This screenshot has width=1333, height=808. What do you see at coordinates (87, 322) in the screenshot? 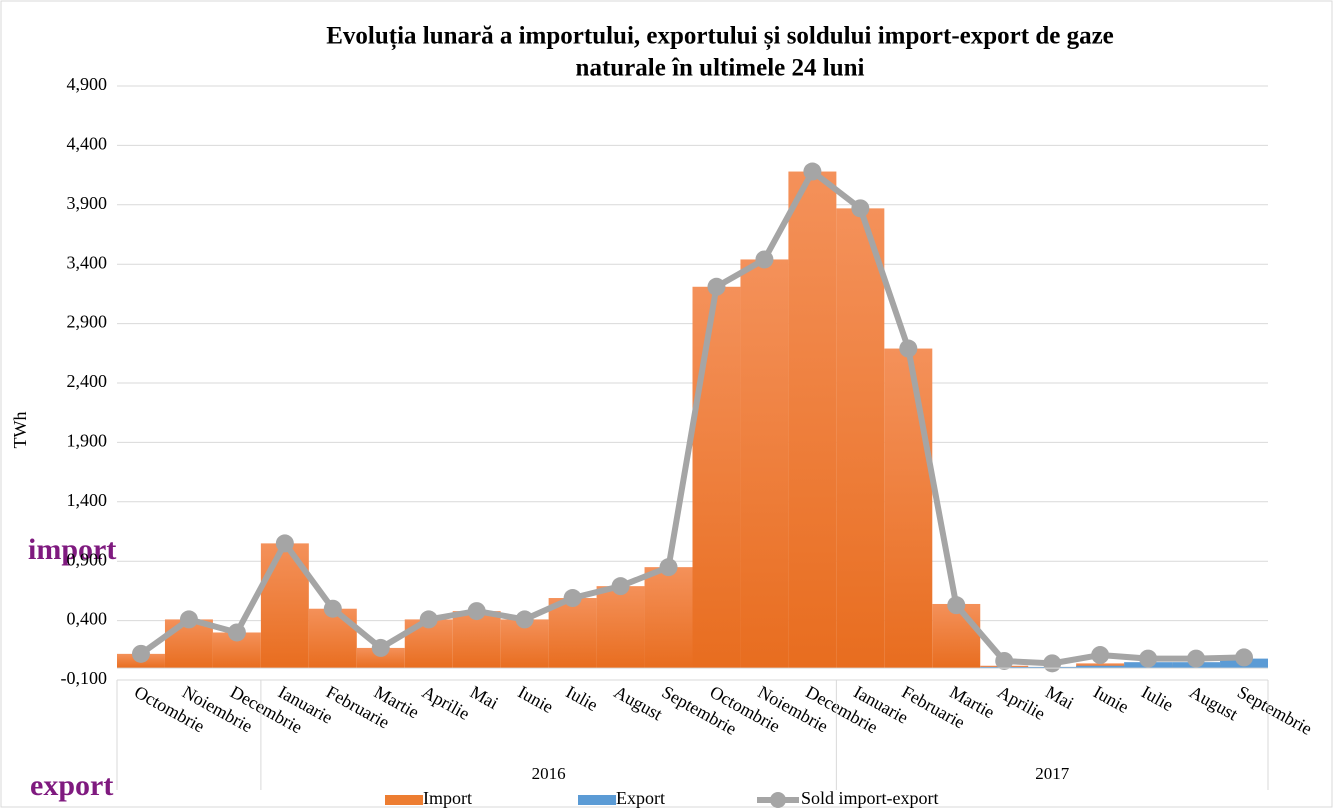
I see `y-tick-label: 2,900` at bounding box center [87, 322].